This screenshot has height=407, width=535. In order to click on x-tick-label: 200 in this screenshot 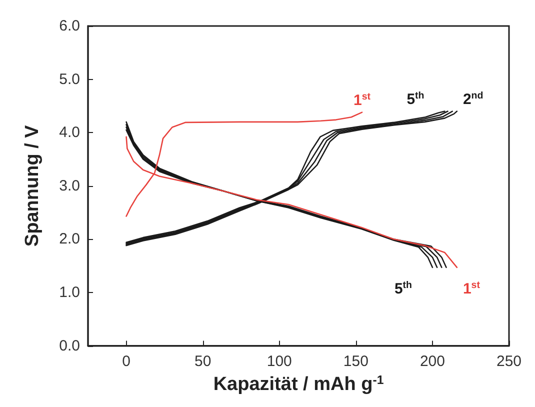, I will do `click(432, 361)`.